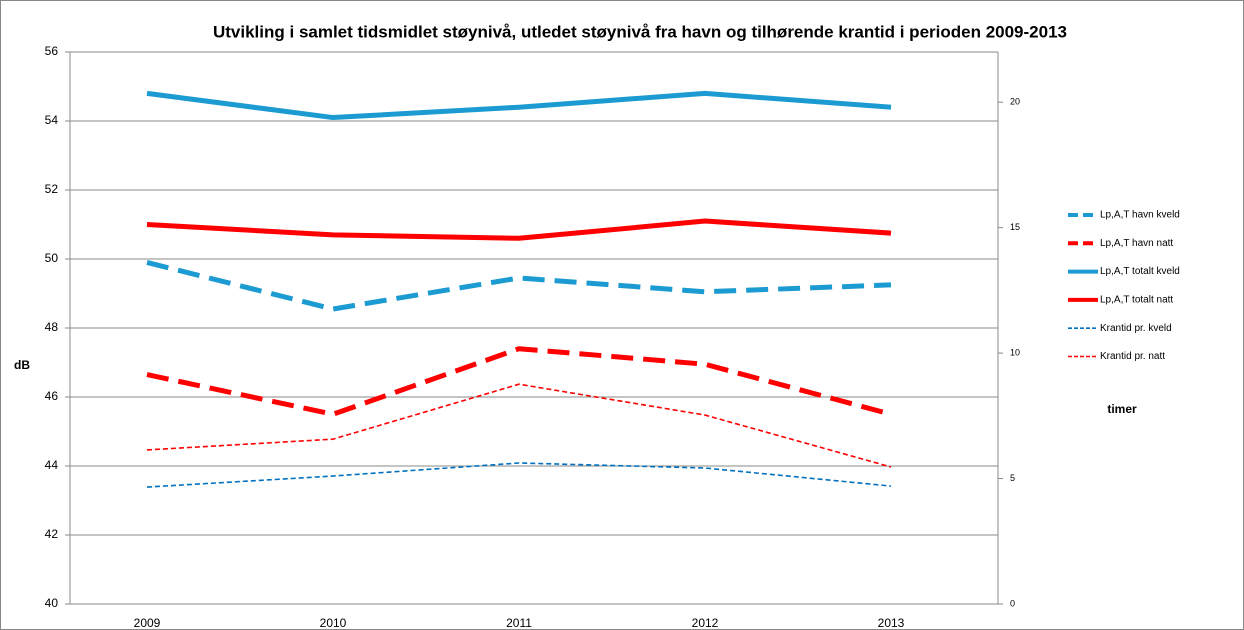 The width and height of the screenshot is (1244, 630). I want to click on y-tick-label: 54, so click(52, 120).